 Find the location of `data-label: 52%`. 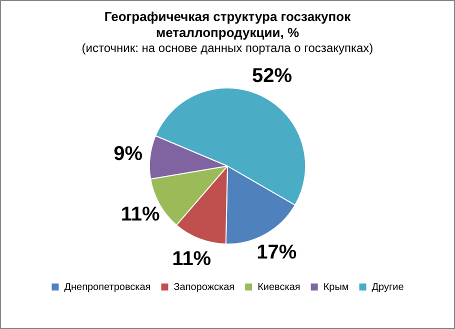

data-label: 52% is located at coordinates (272, 75).